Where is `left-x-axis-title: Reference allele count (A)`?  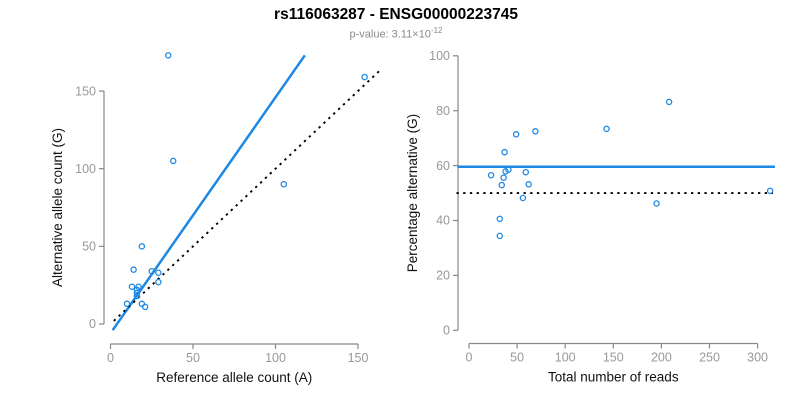 left-x-axis-title: Reference allele count (A) is located at coordinates (234, 377).